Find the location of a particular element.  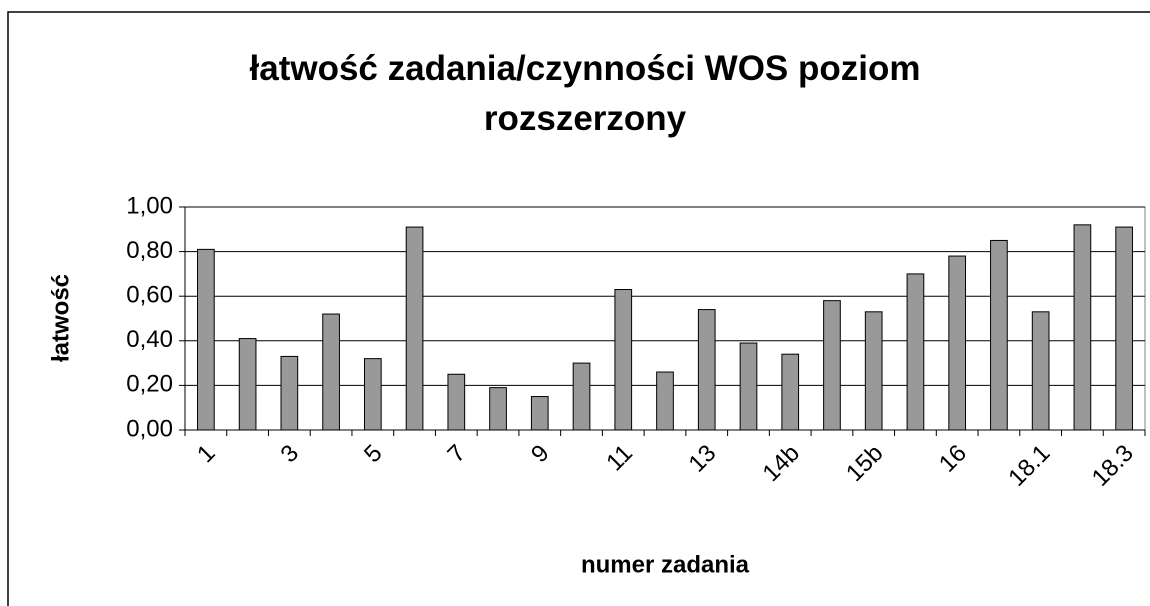

x-tick-label: 11 is located at coordinates (619, 458).